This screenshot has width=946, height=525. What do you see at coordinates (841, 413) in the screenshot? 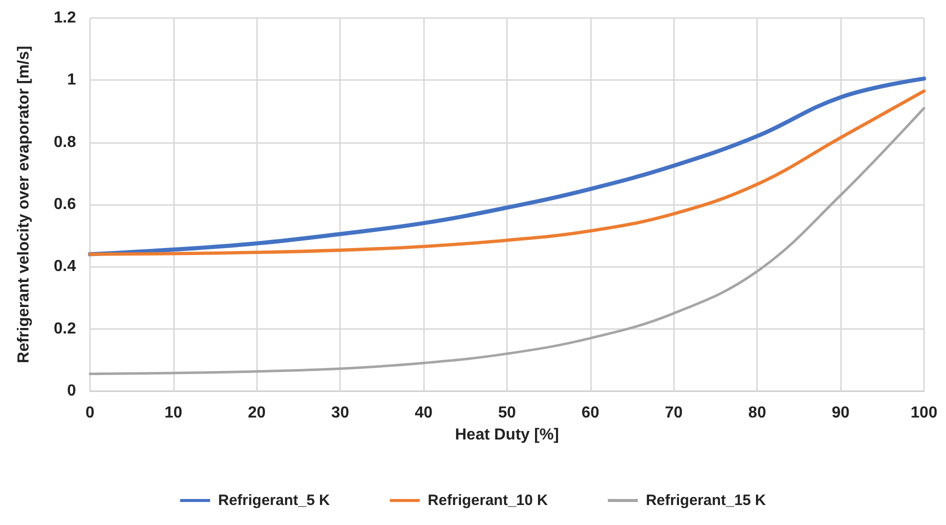
I see `x-tick-label: 90` at bounding box center [841, 413].